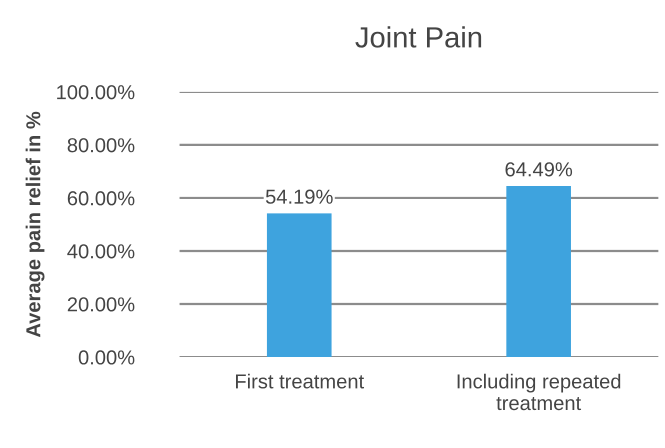 The width and height of the screenshot is (665, 448). I want to click on y-tick-label: 100.00%, so click(95, 92).